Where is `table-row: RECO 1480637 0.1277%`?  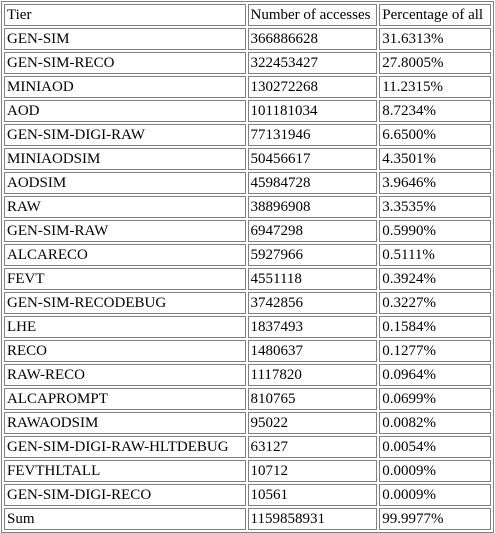 table-row: RECO 1480637 0.1277% is located at coordinates (247, 351).